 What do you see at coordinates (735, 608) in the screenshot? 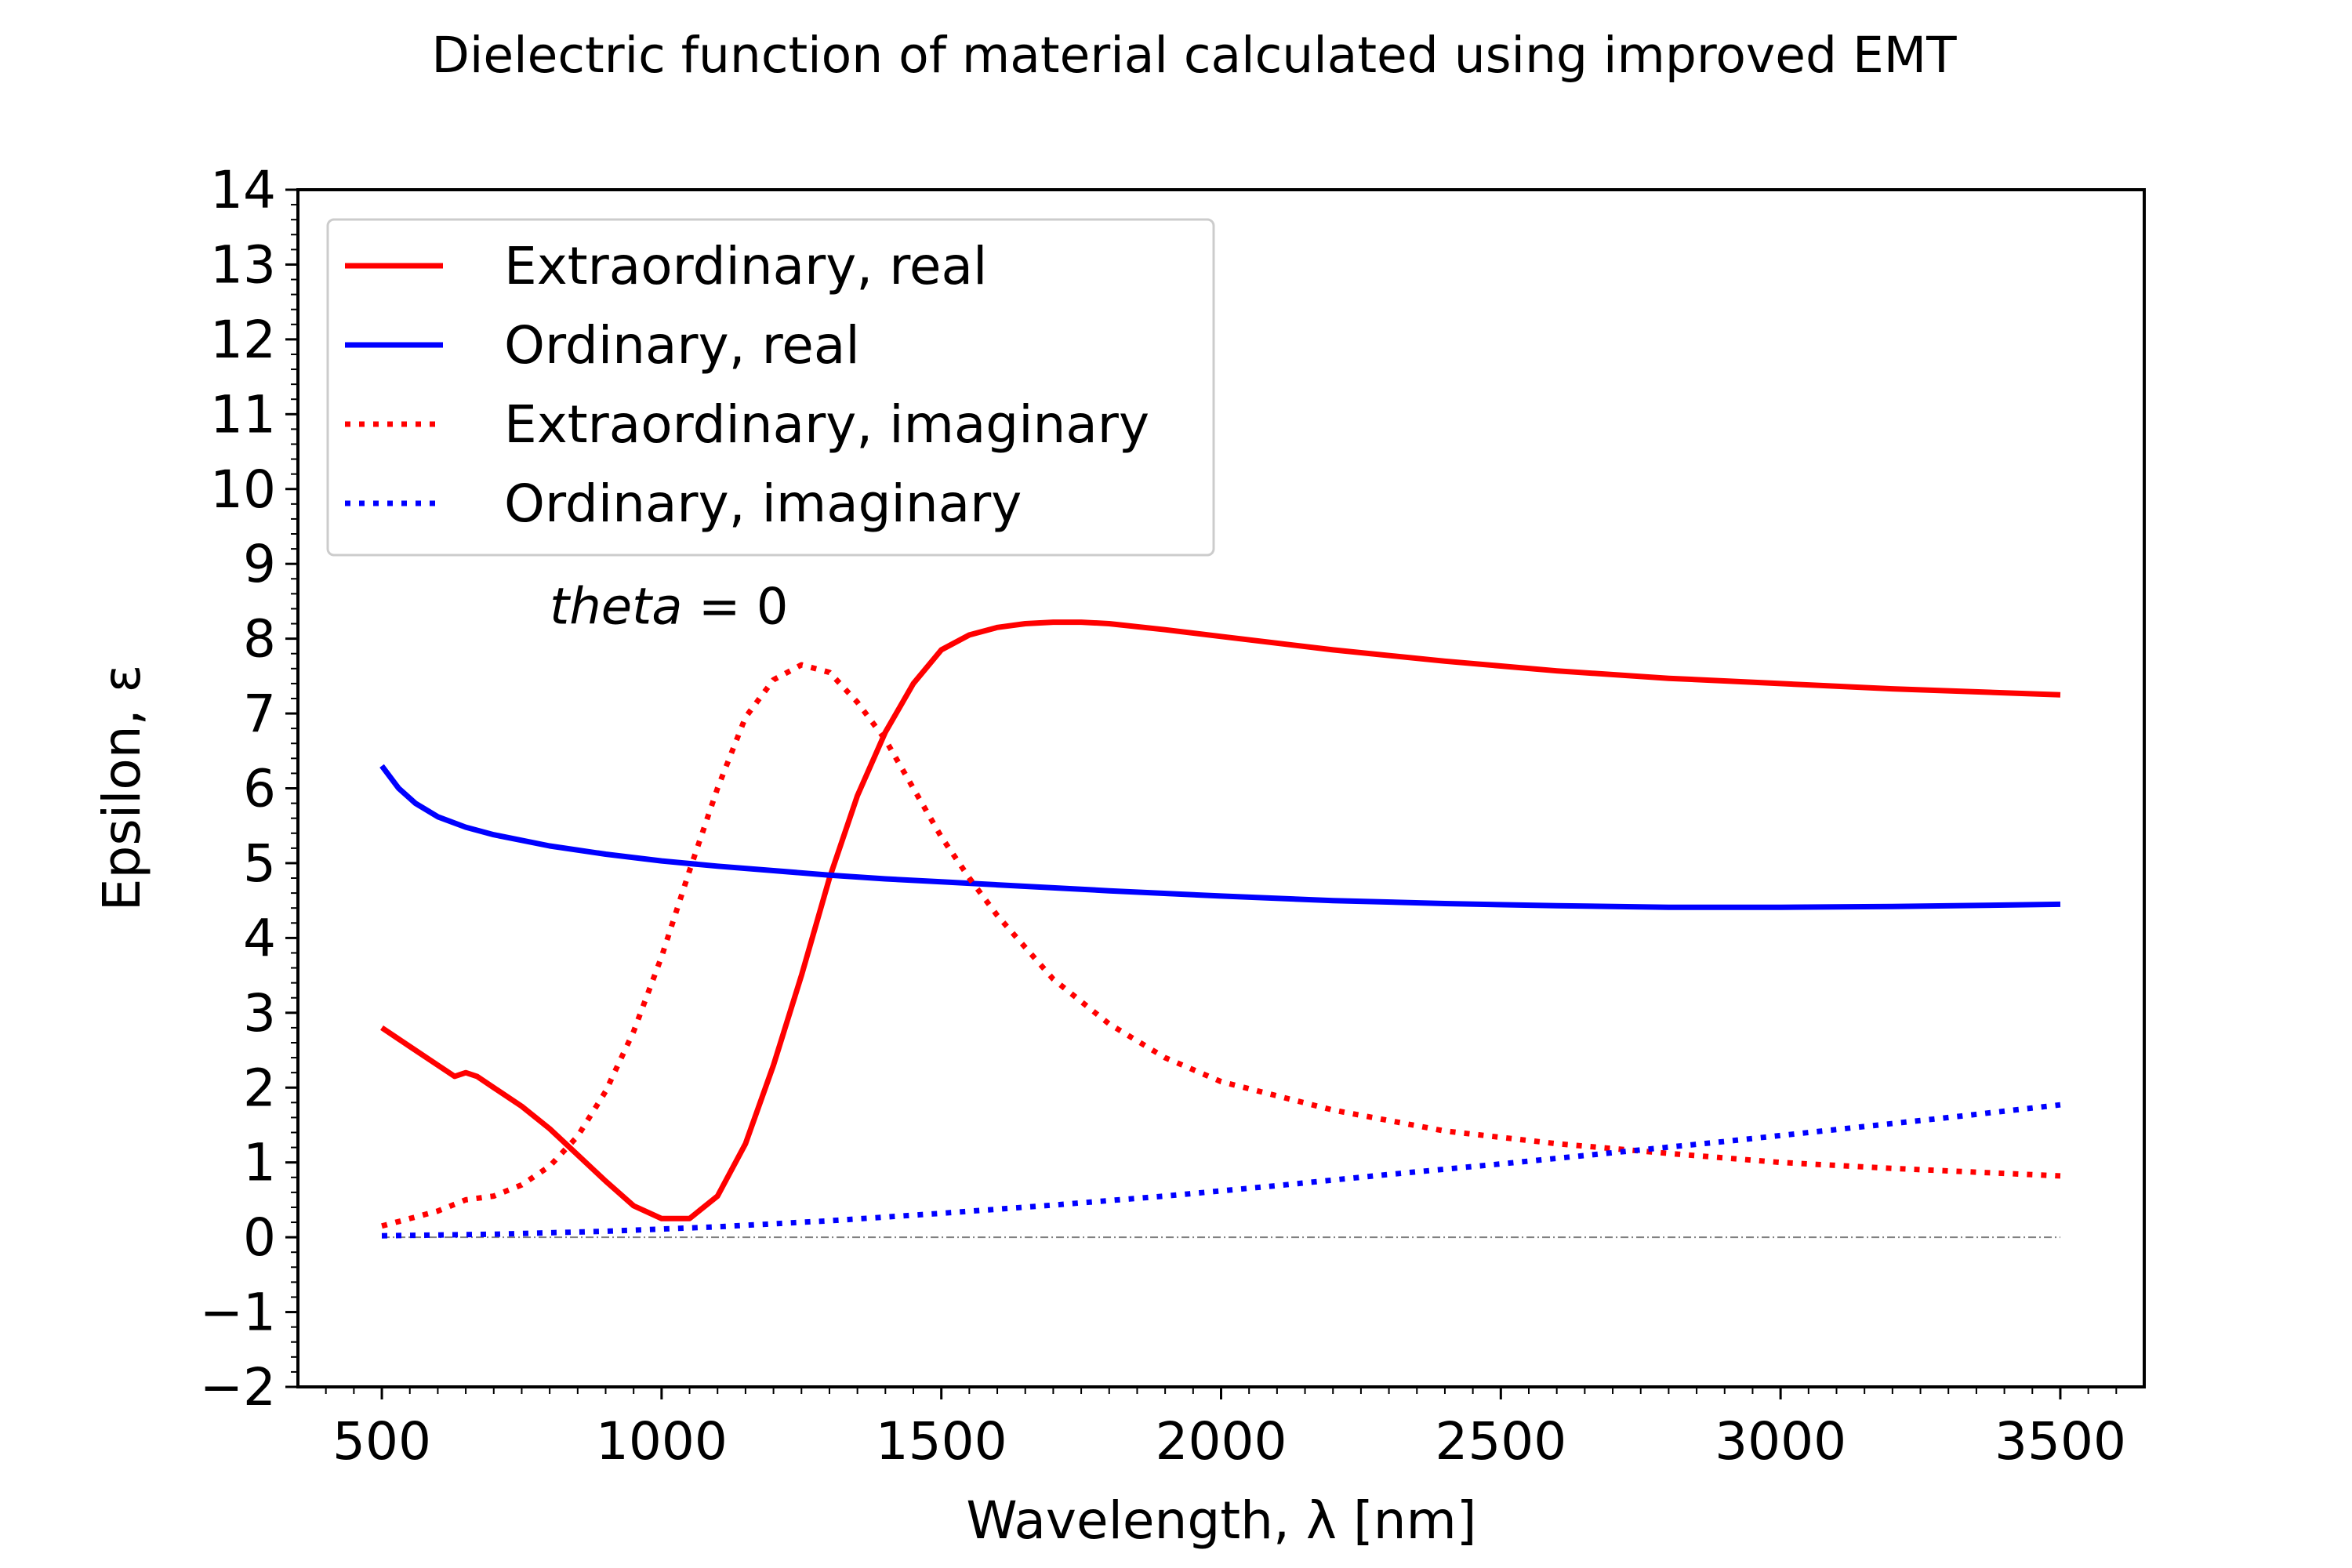
I see `annotation-value: = 0` at bounding box center [735, 608].